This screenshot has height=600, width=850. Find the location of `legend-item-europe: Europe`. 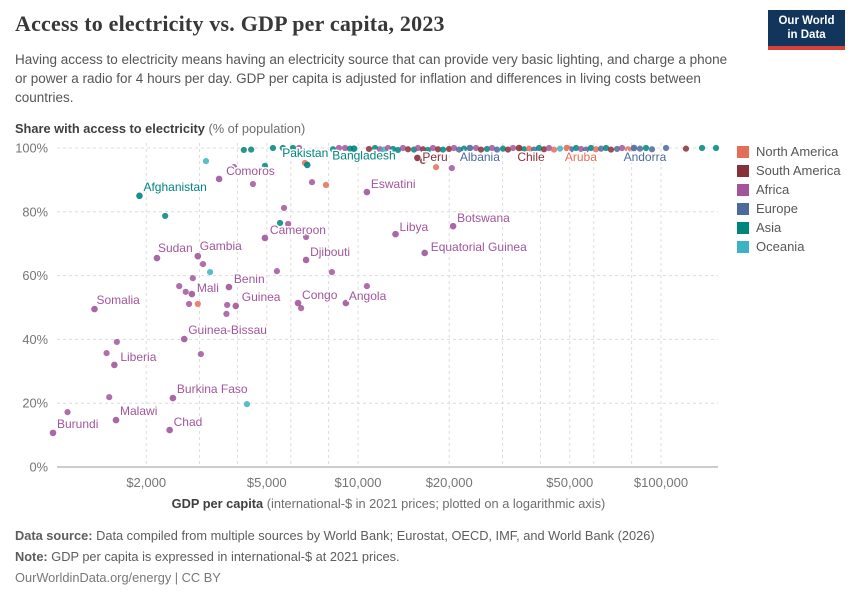

legend-item-europe: Europe is located at coordinates (789, 208).